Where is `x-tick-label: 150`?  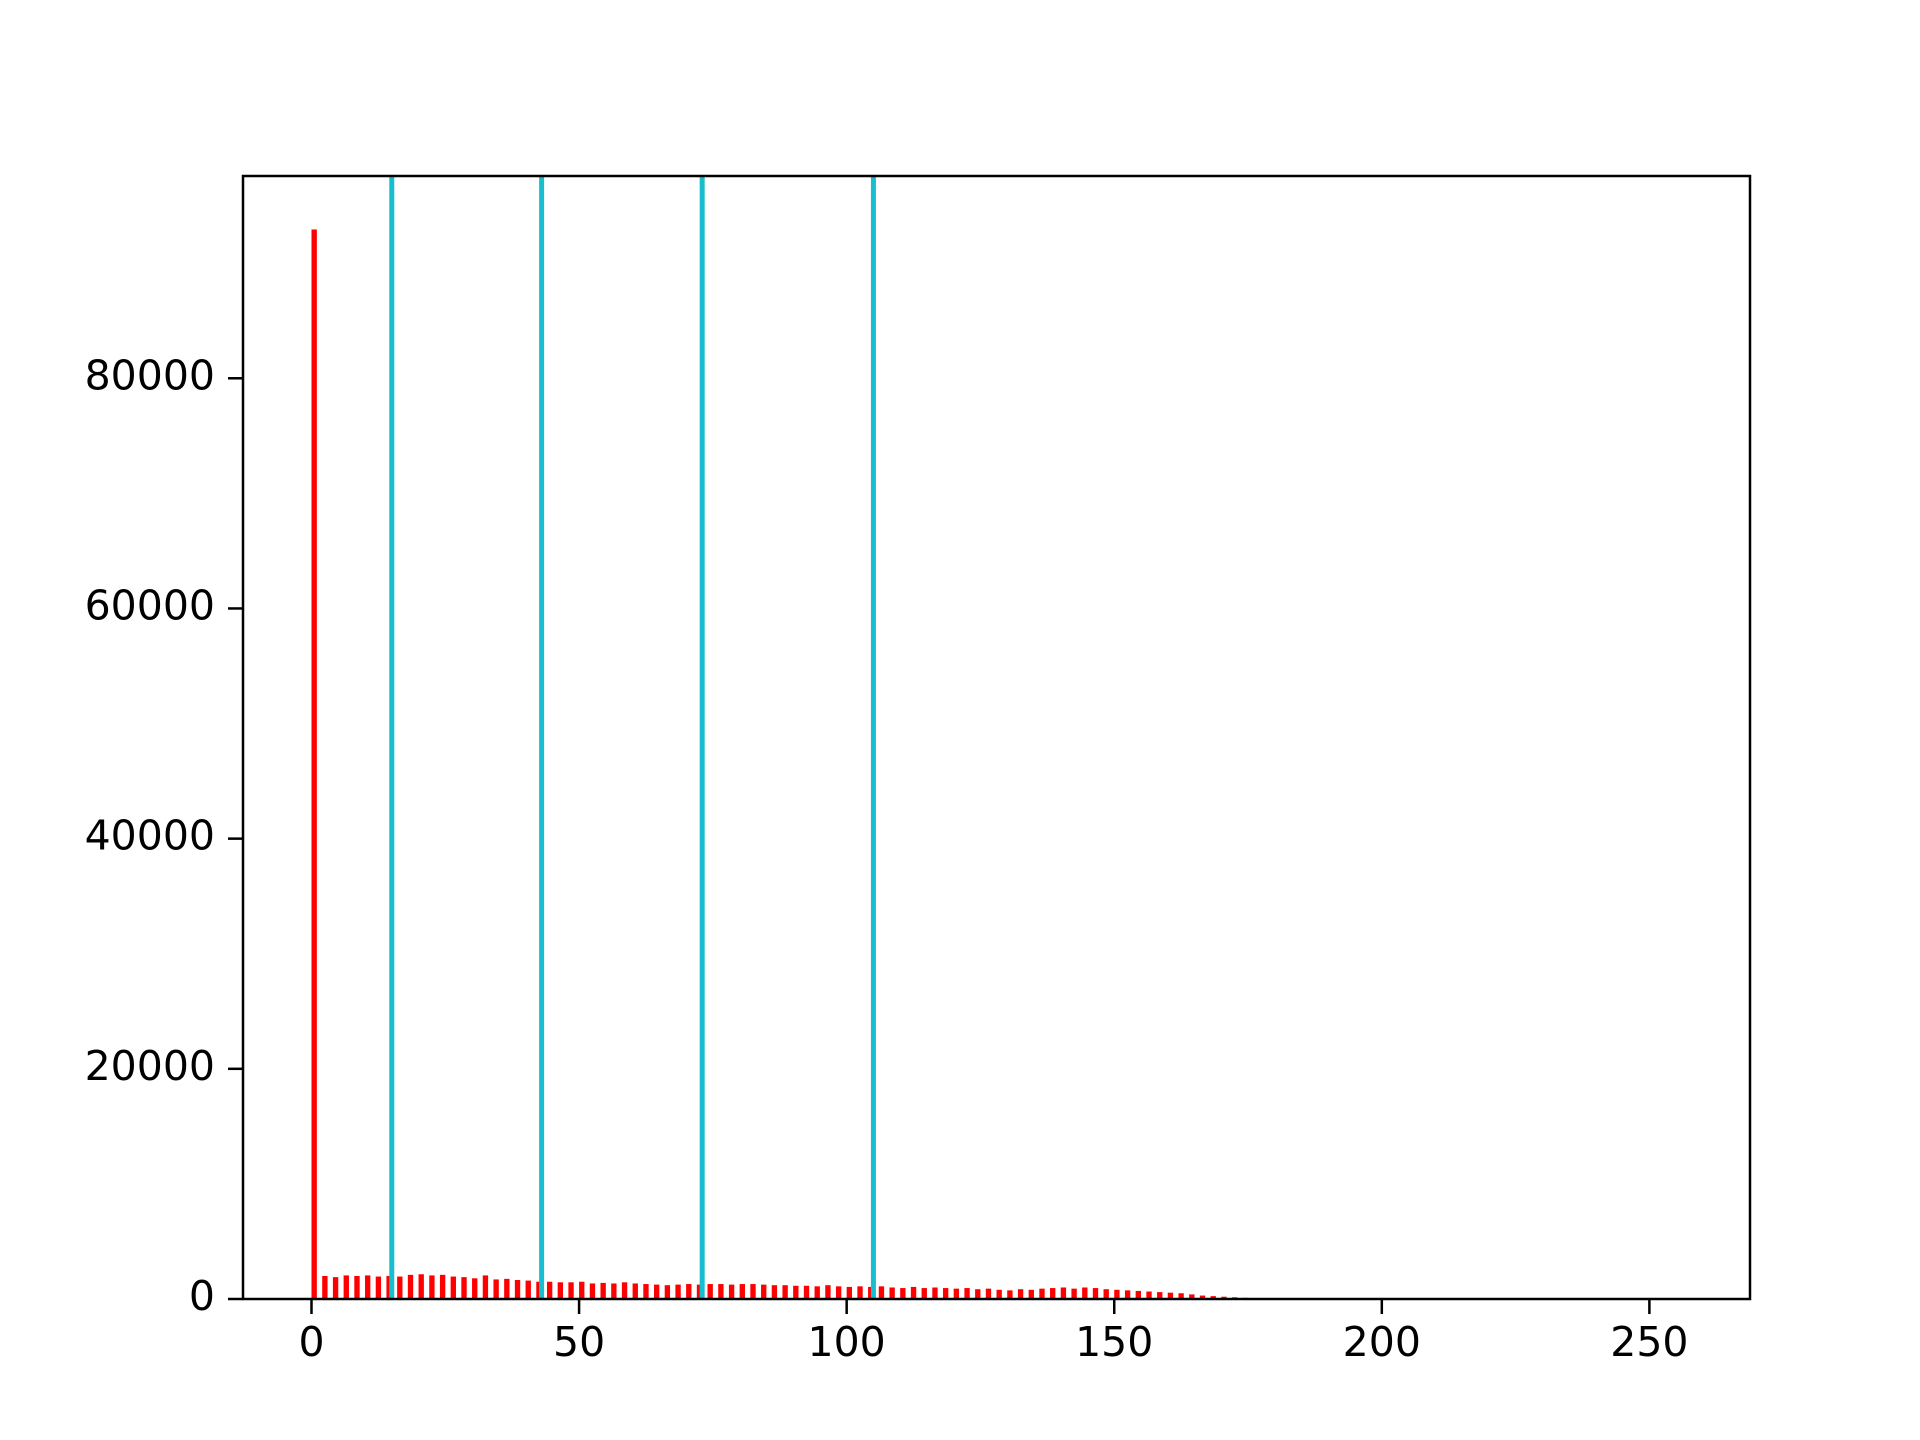
x-tick-label: 150 is located at coordinates (1114, 1342).